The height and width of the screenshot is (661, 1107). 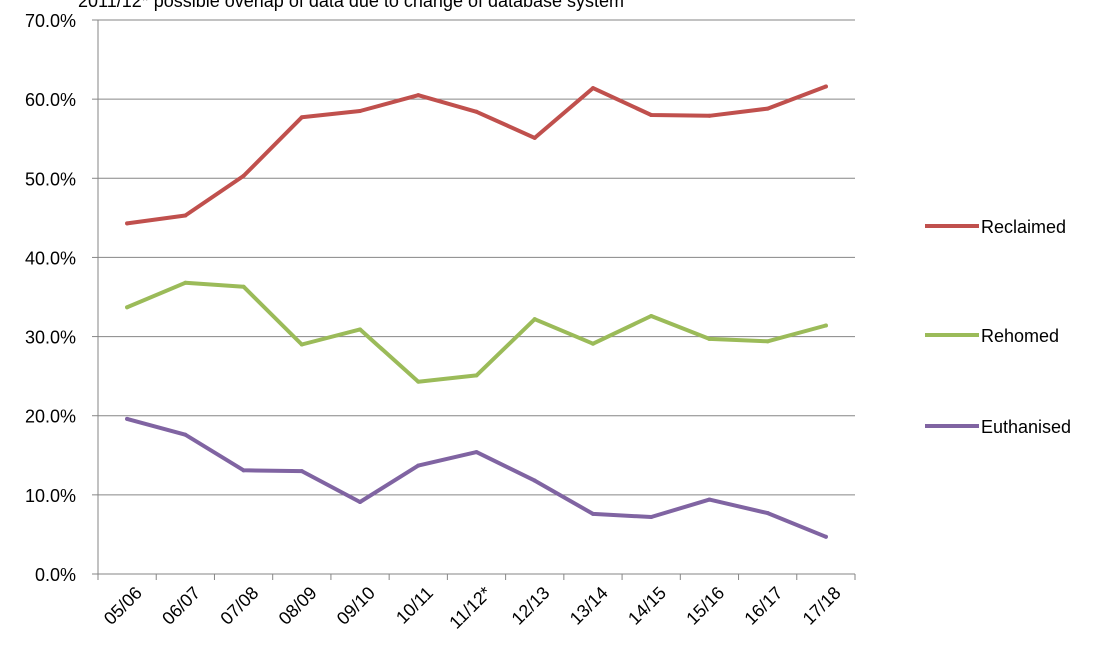 What do you see at coordinates (589, 606) in the screenshot?
I see `x-tick-label: 13/14` at bounding box center [589, 606].